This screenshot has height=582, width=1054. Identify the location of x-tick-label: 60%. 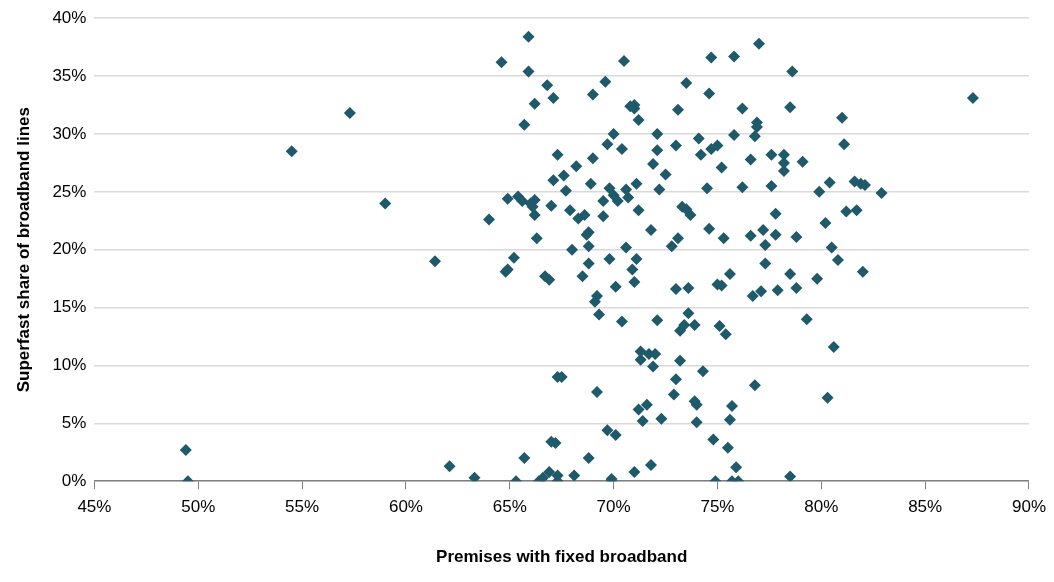
(405, 507).